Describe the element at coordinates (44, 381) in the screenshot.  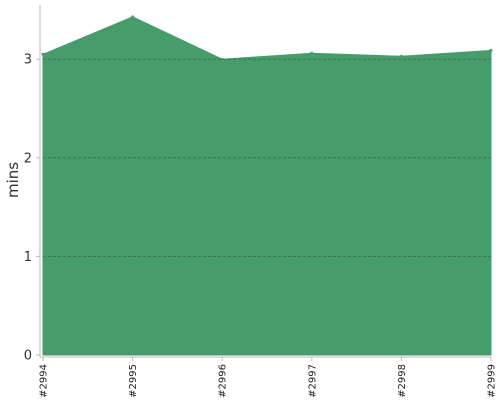
I see `x-tick-label: #2994` at that location.